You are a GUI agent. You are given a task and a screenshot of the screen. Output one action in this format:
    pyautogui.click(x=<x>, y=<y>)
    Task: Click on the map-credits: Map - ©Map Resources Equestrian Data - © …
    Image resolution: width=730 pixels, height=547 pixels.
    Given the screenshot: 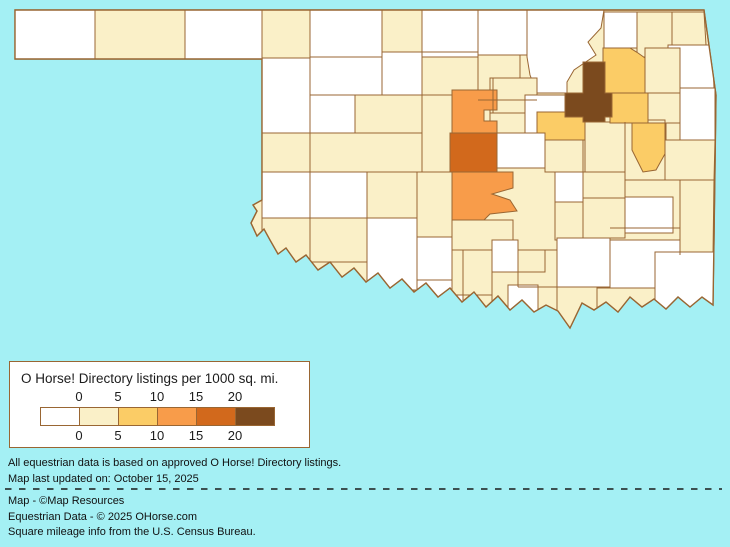 What is the action you would take?
    pyautogui.click(x=132, y=517)
    